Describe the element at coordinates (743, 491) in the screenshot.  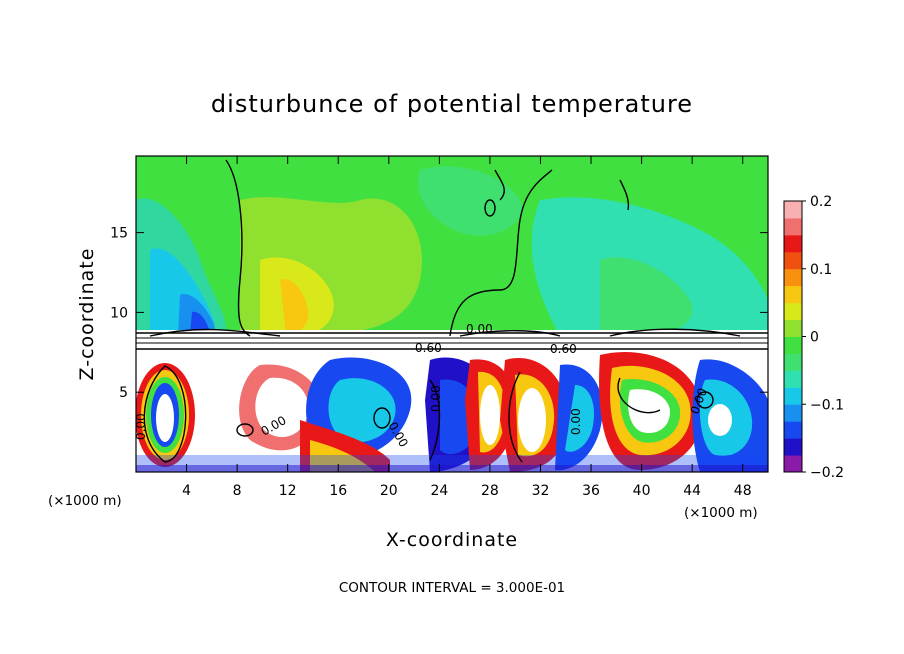
I see `x-tick-label: 48` at that location.